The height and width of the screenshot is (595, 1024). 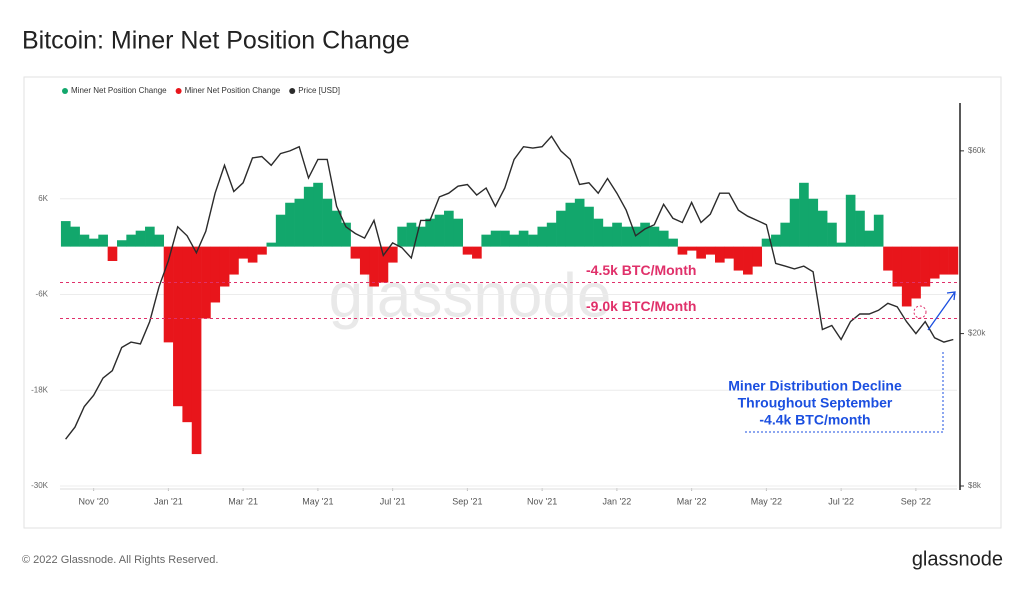 What do you see at coordinates (43, 198) in the screenshot?
I see `y-tick-label: 6K` at bounding box center [43, 198].